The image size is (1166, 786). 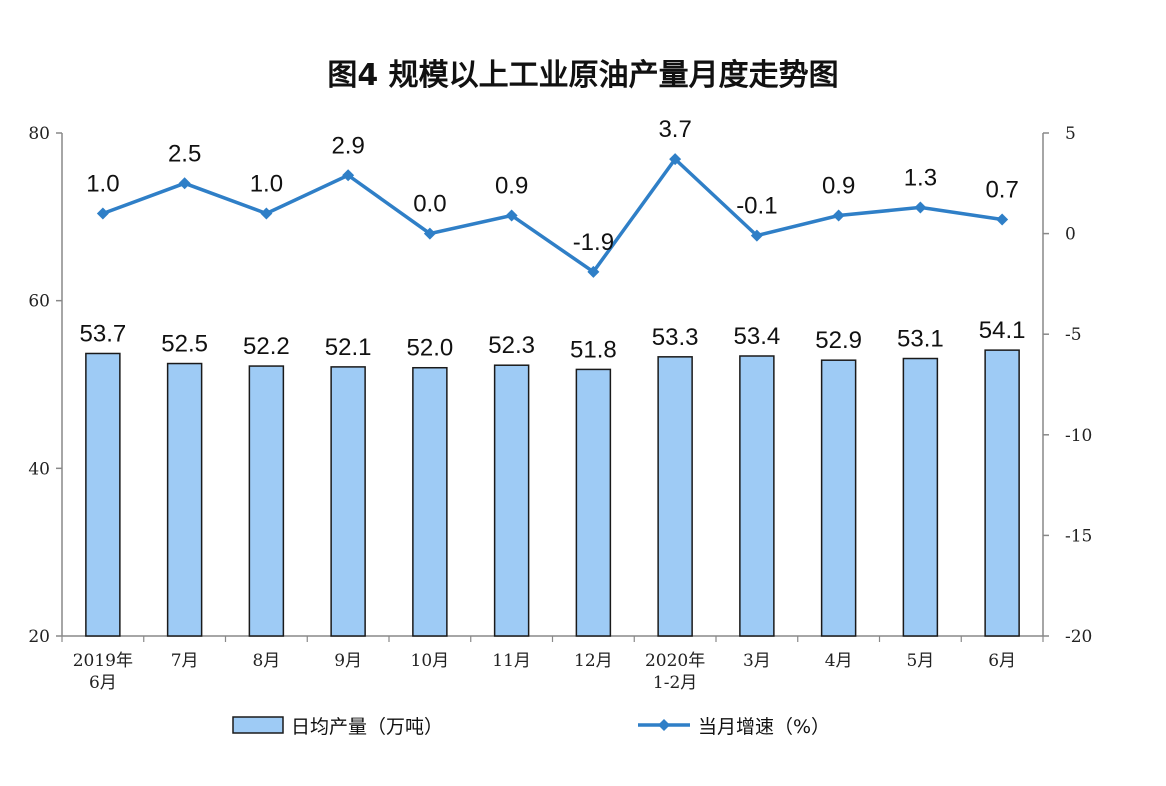 What do you see at coordinates (266, 346) in the screenshot?
I see `bar-data-label: 52.2` at bounding box center [266, 346].